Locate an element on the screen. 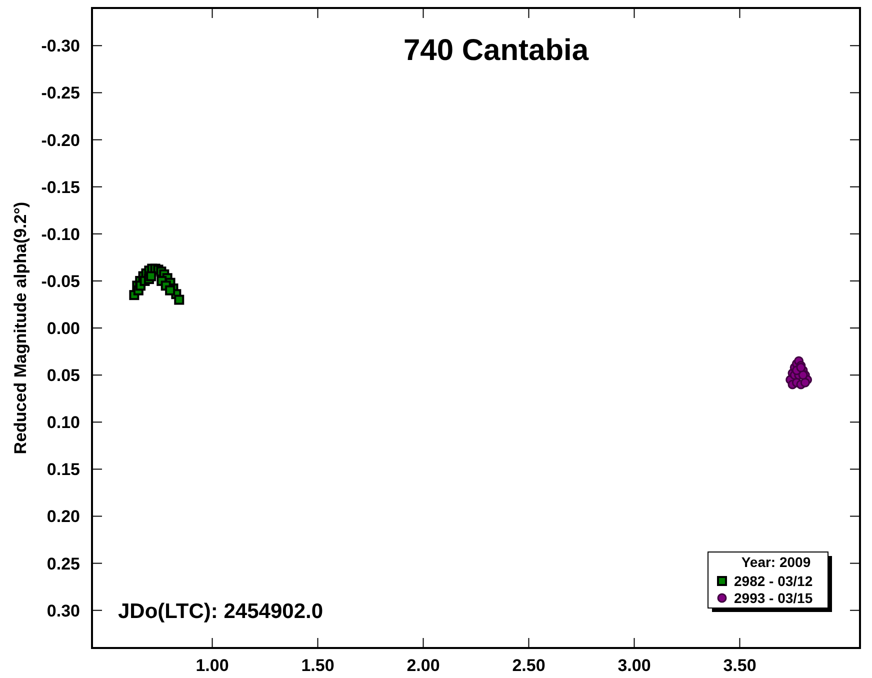  y-tick-label: 0.05 is located at coordinates (63, 376).